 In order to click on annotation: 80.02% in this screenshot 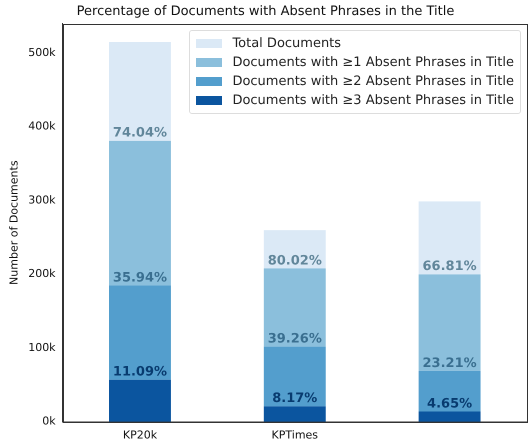, I will do `click(295, 260)`.